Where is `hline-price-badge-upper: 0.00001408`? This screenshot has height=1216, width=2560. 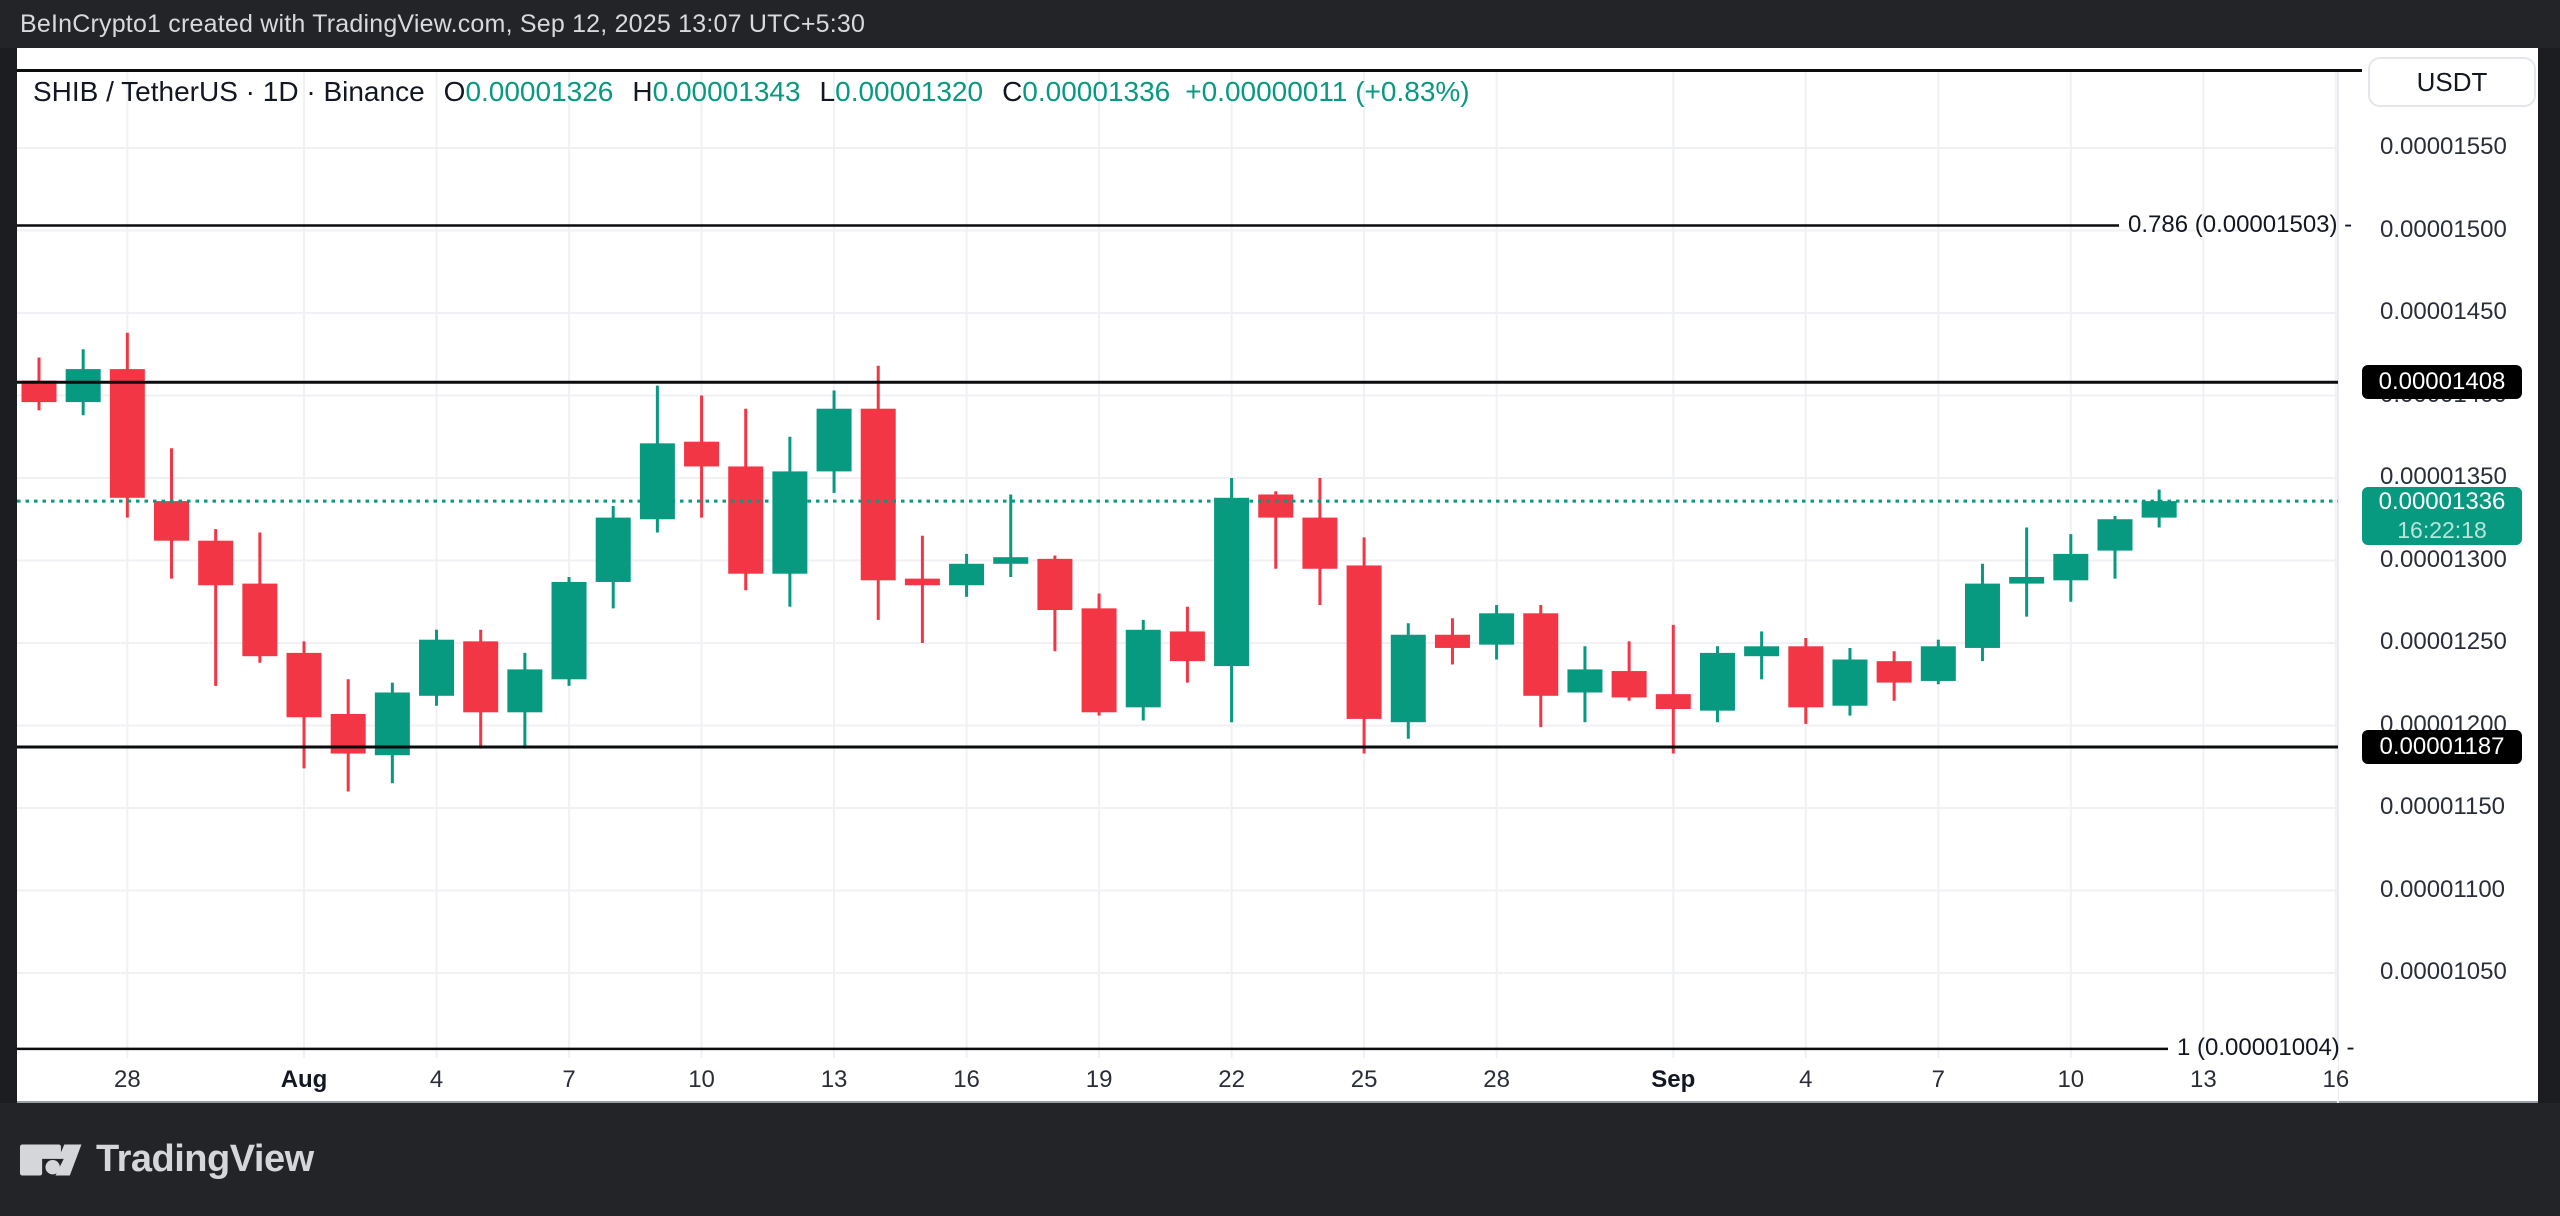 hline-price-badge-upper: 0.00001408 is located at coordinates (2442, 382).